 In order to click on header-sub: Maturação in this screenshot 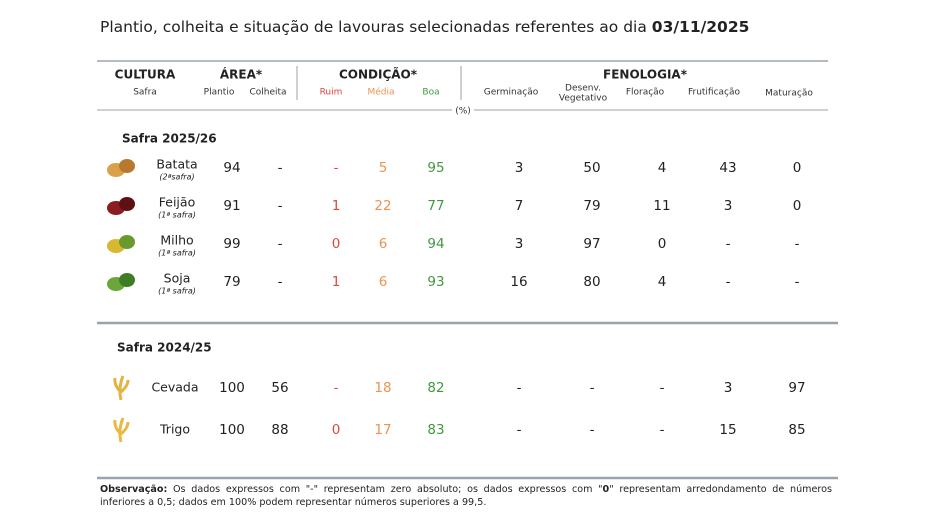, I will do `click(789, 94)`.